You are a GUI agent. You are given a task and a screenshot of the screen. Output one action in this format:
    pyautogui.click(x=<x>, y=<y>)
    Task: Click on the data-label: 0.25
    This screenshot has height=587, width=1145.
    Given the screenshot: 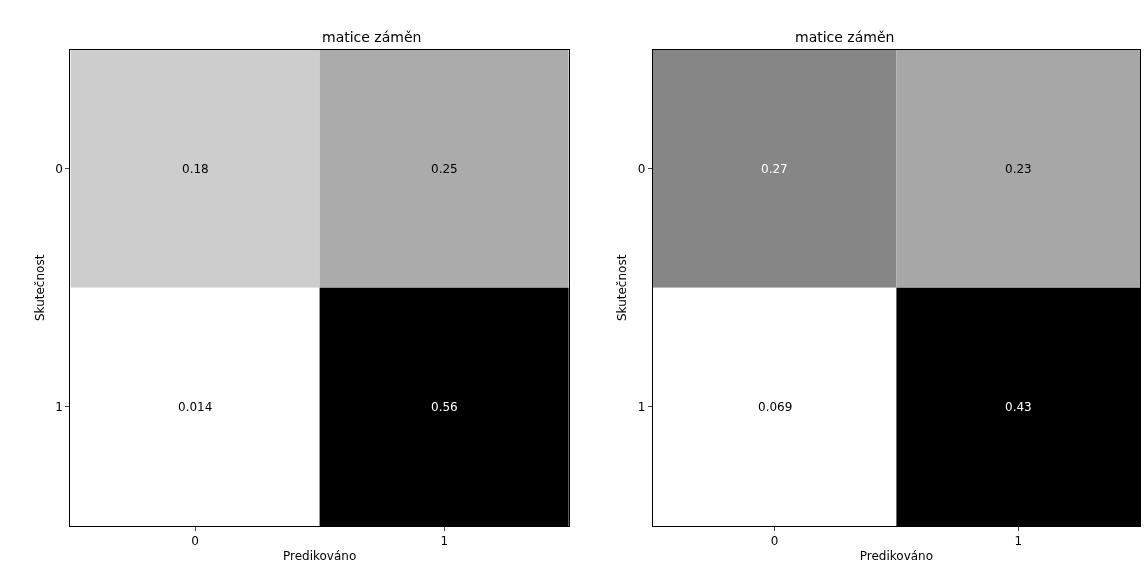 What is the action you would take?
    pyautogui.click(x=444, y=169)
    